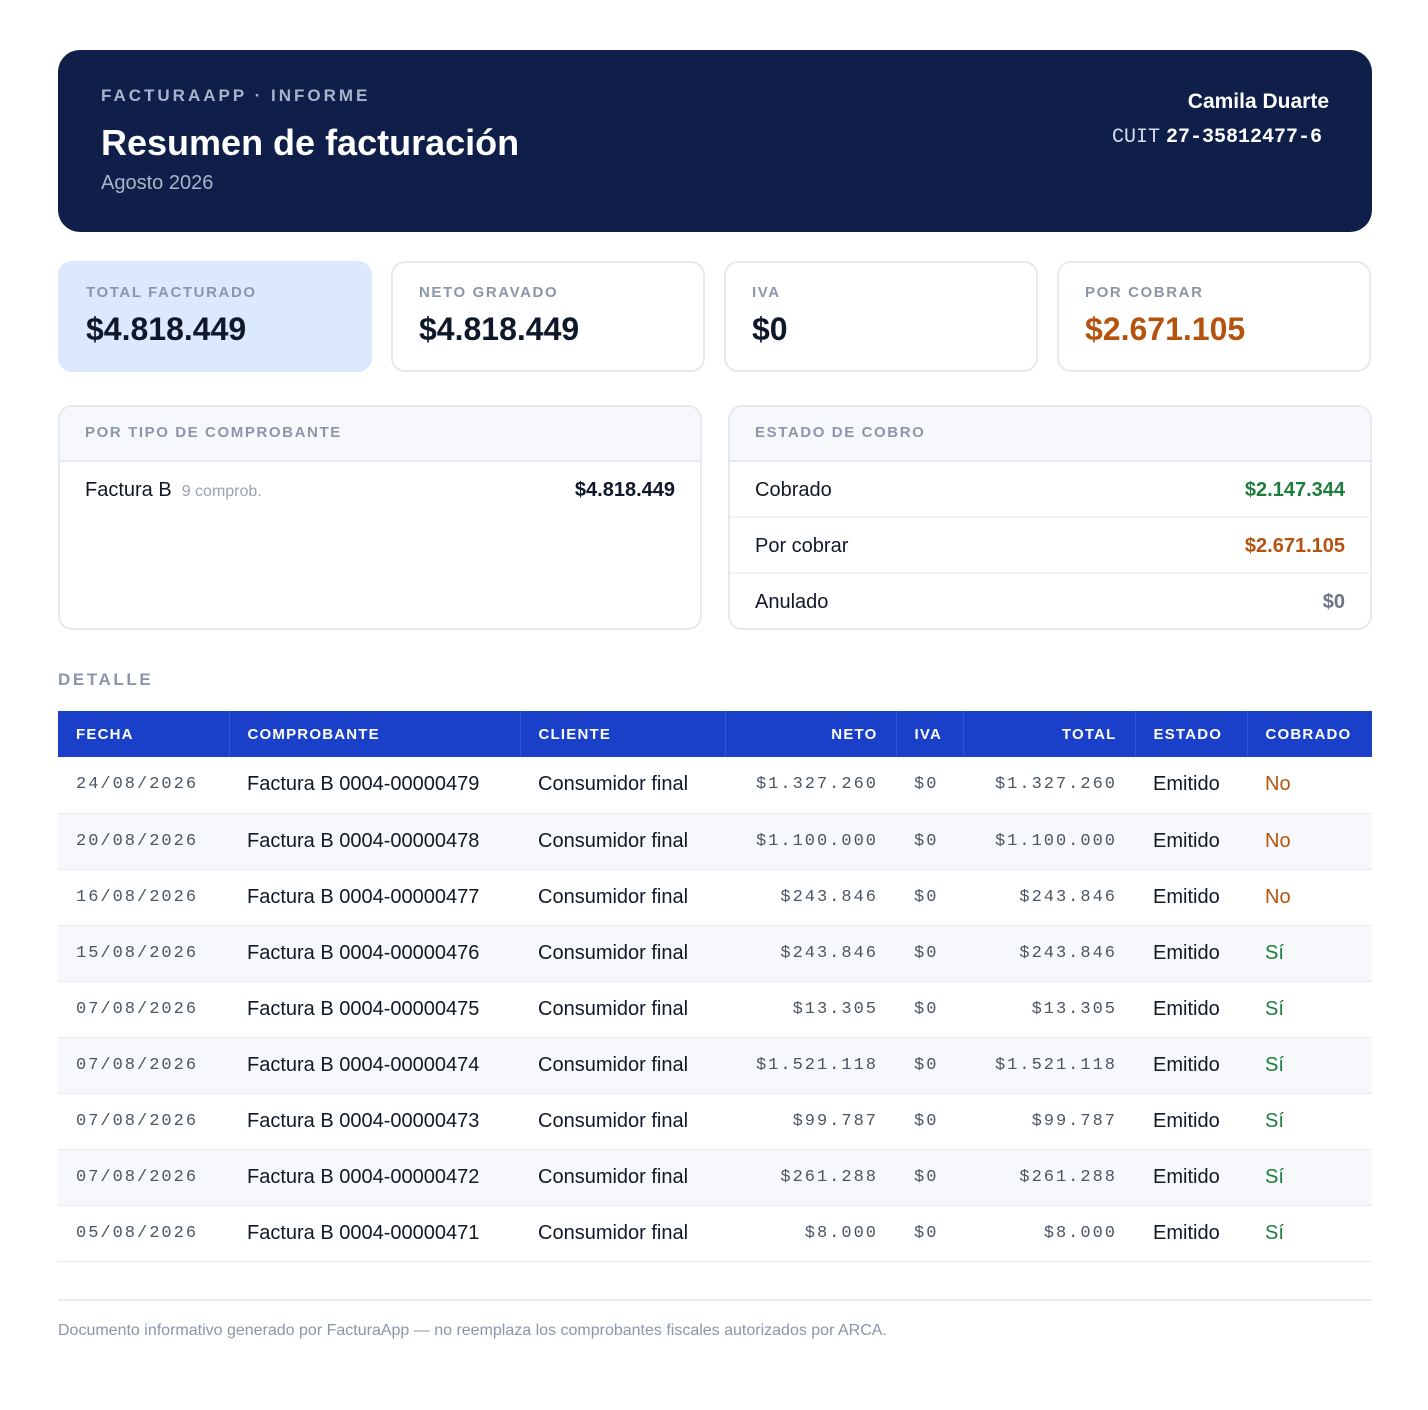 The height and width of the screenshot is (1410, 1428). Describe the element at coordinates (143, 841) in the screenshot. I see `cell-fecha: 20/08/2026` at that location.